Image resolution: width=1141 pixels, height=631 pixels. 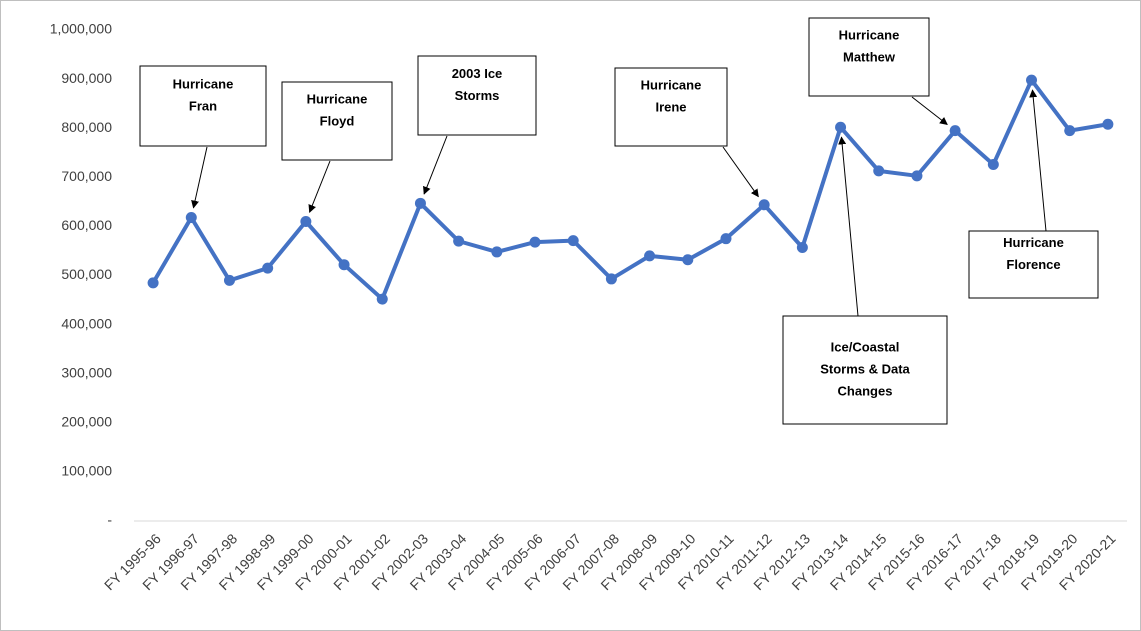 I want to click on y-tick-label: 700,000, so click(x=86, y=176).